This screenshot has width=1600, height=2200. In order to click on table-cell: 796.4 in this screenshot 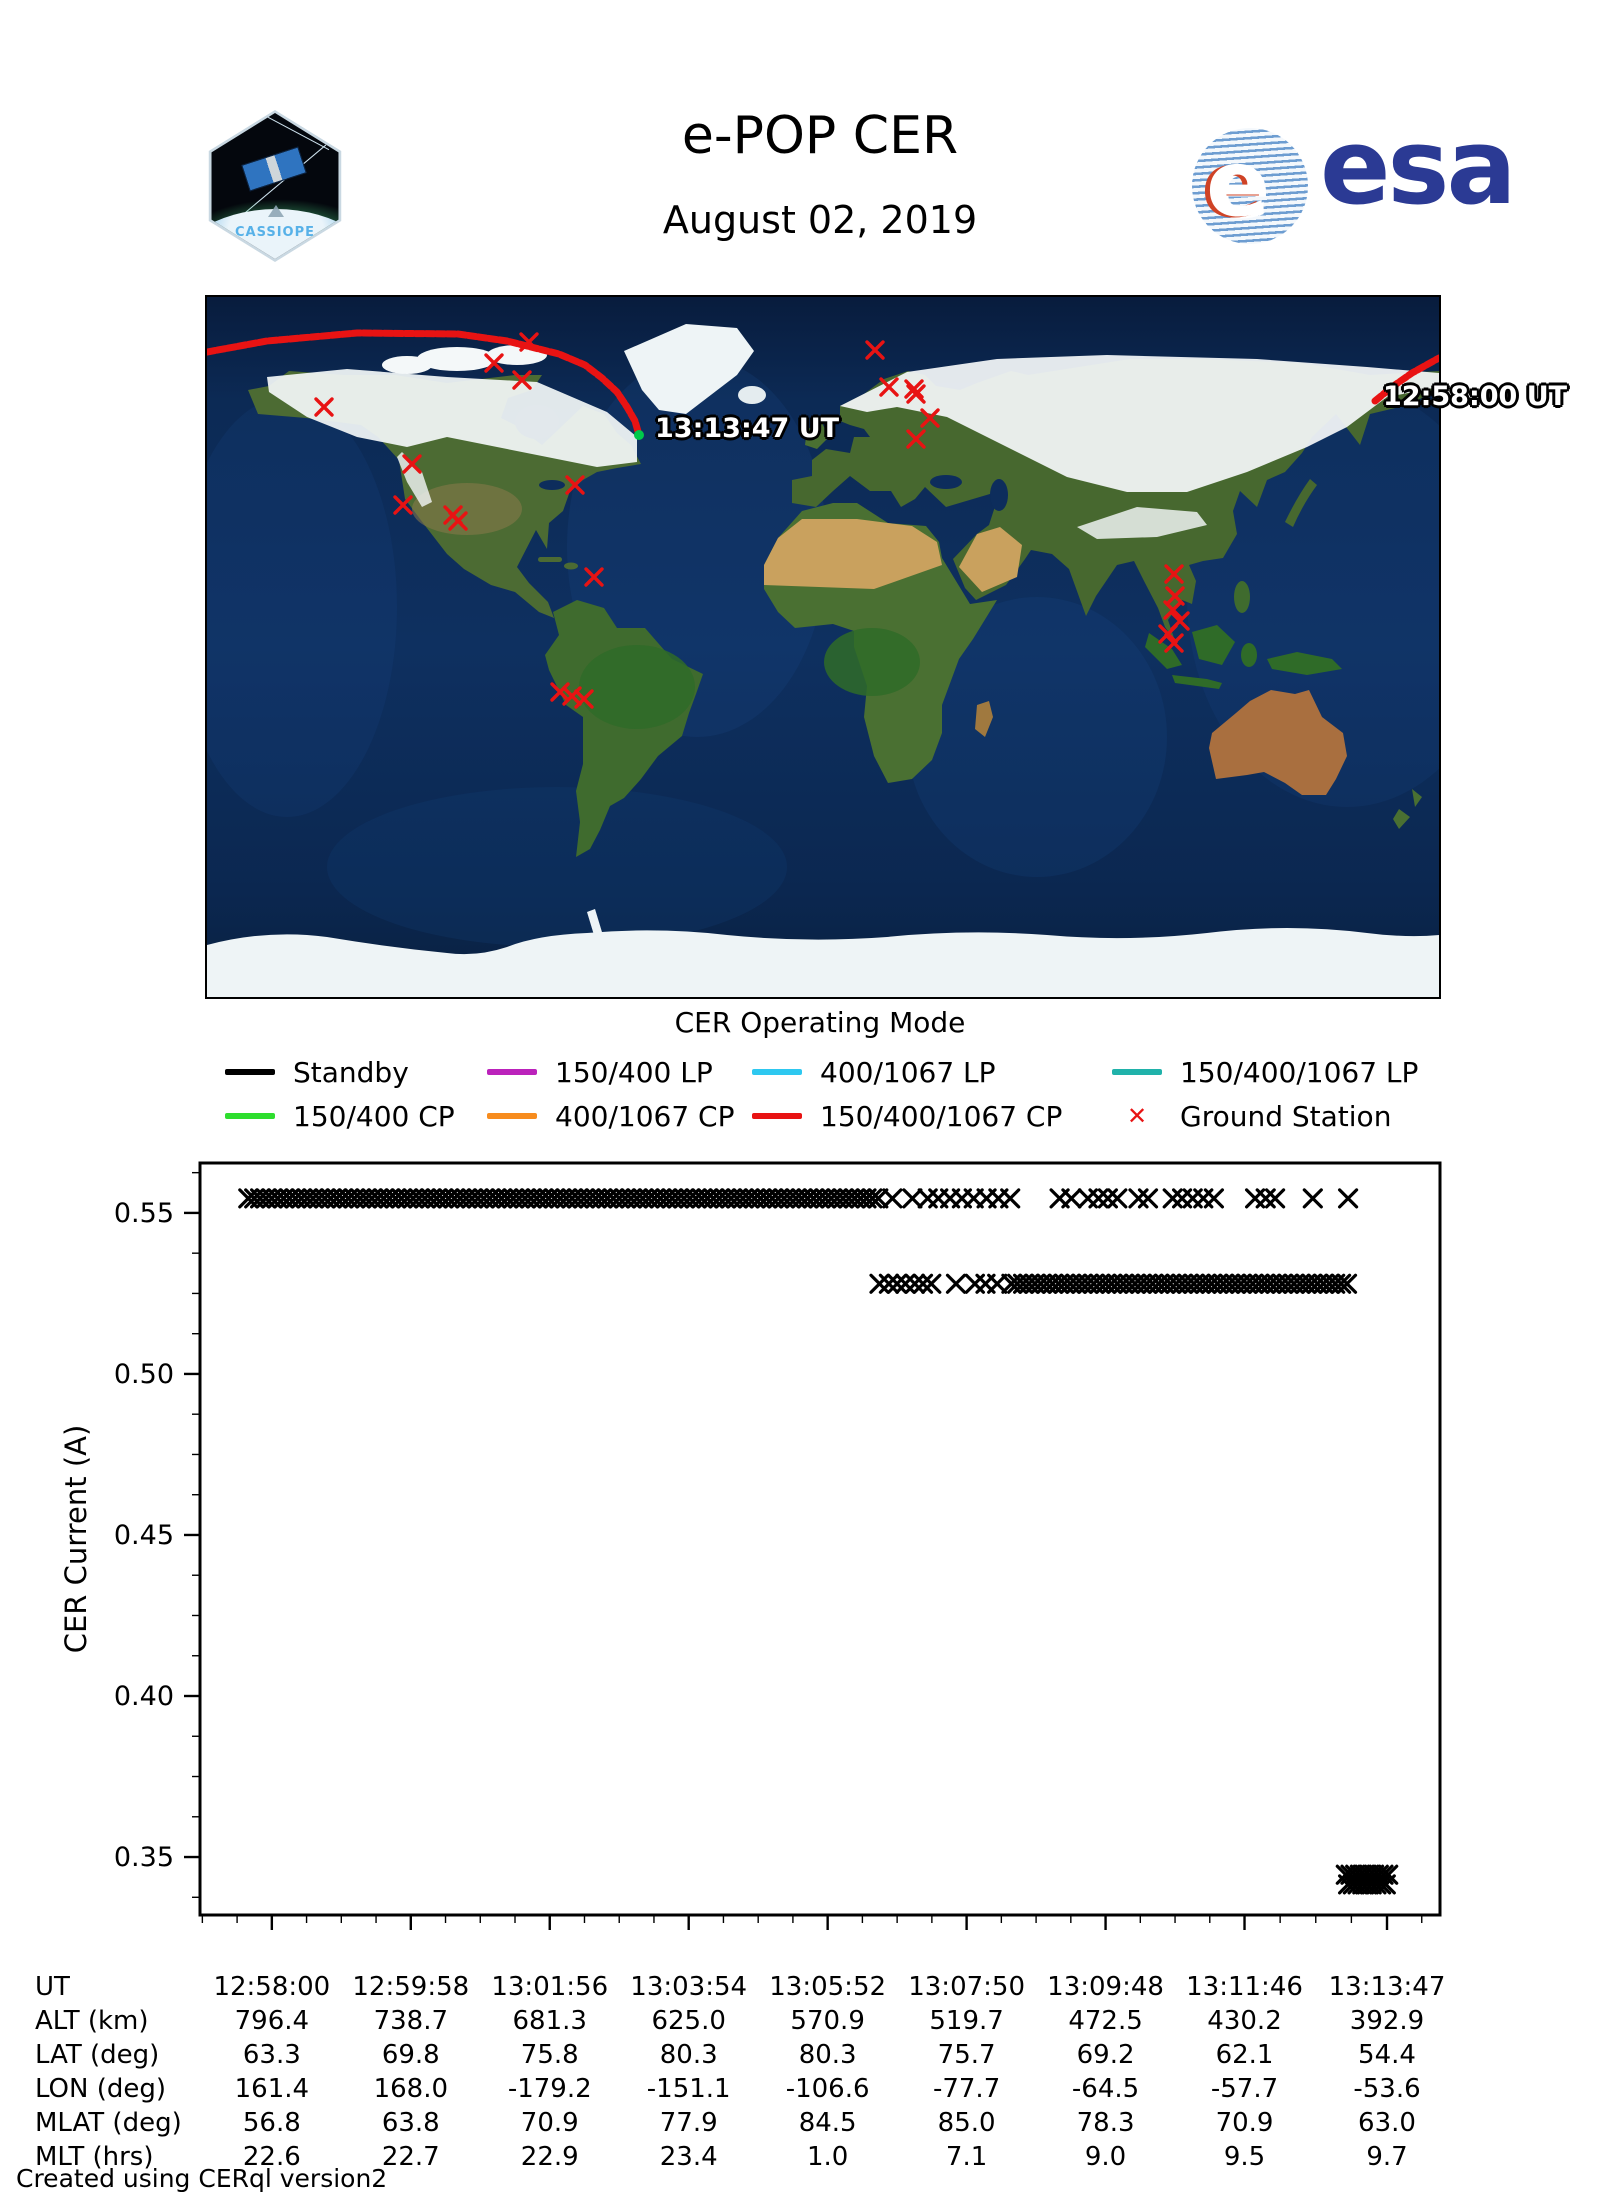, I will do `click(272, 2021)`.